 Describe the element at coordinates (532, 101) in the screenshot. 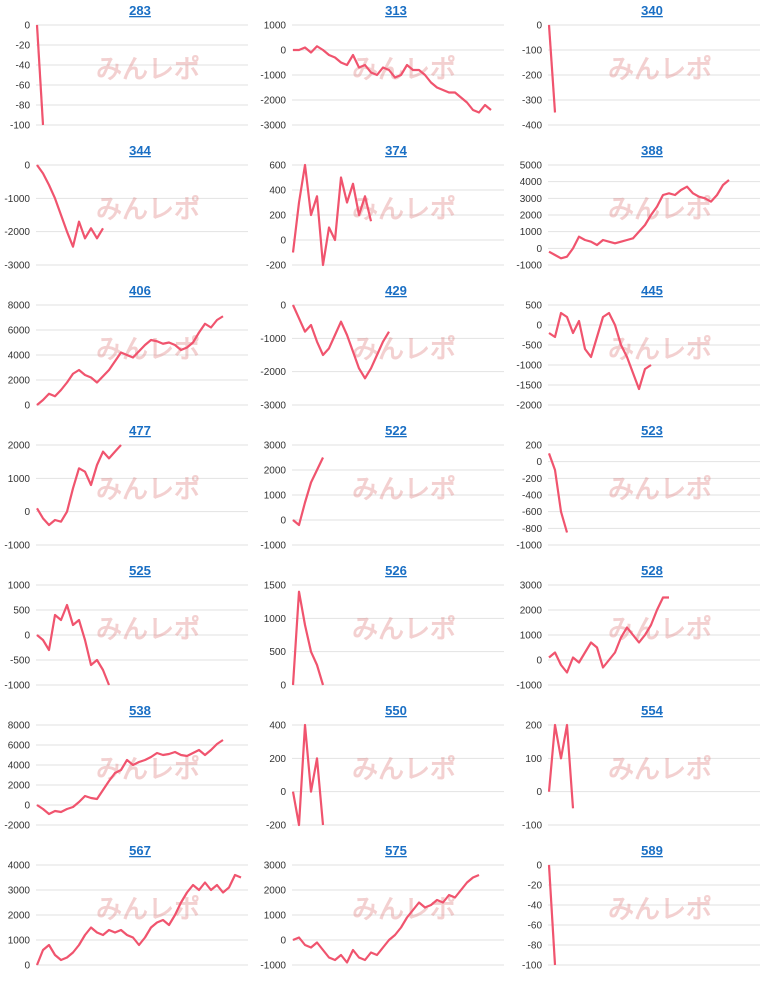

I see `y-tick-label: -300` at that location.